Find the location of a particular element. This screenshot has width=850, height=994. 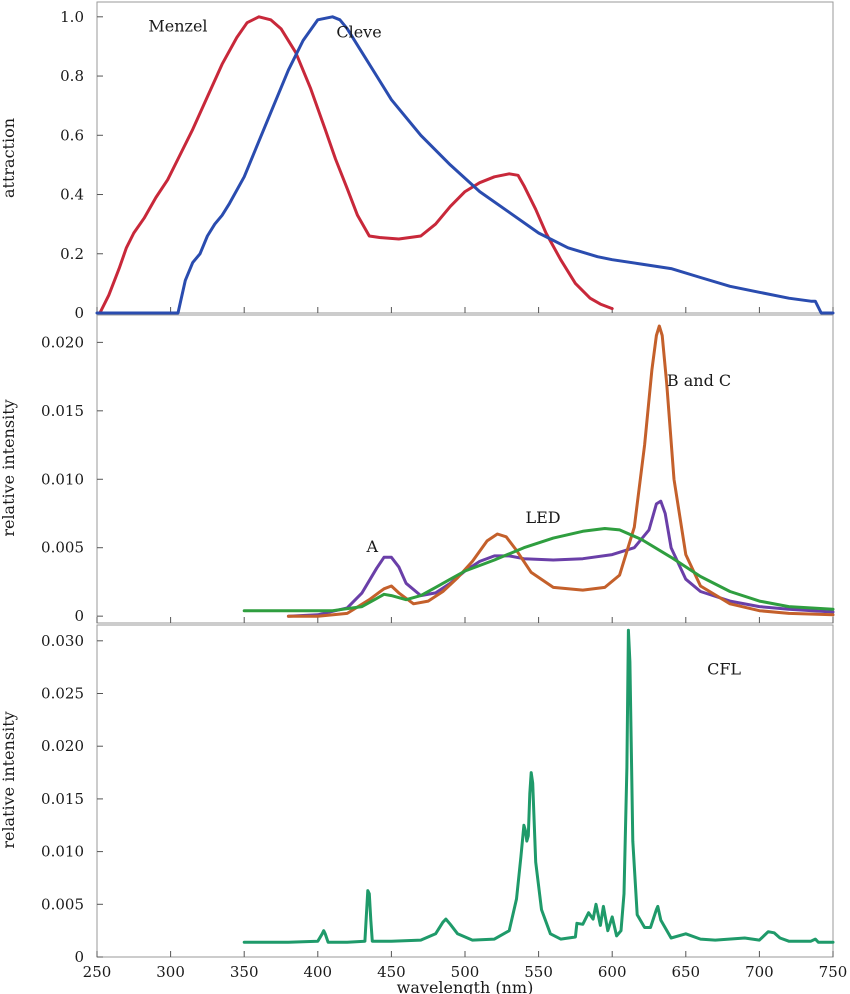

x-tick-label: 400 is located at coordinates (317, 972).